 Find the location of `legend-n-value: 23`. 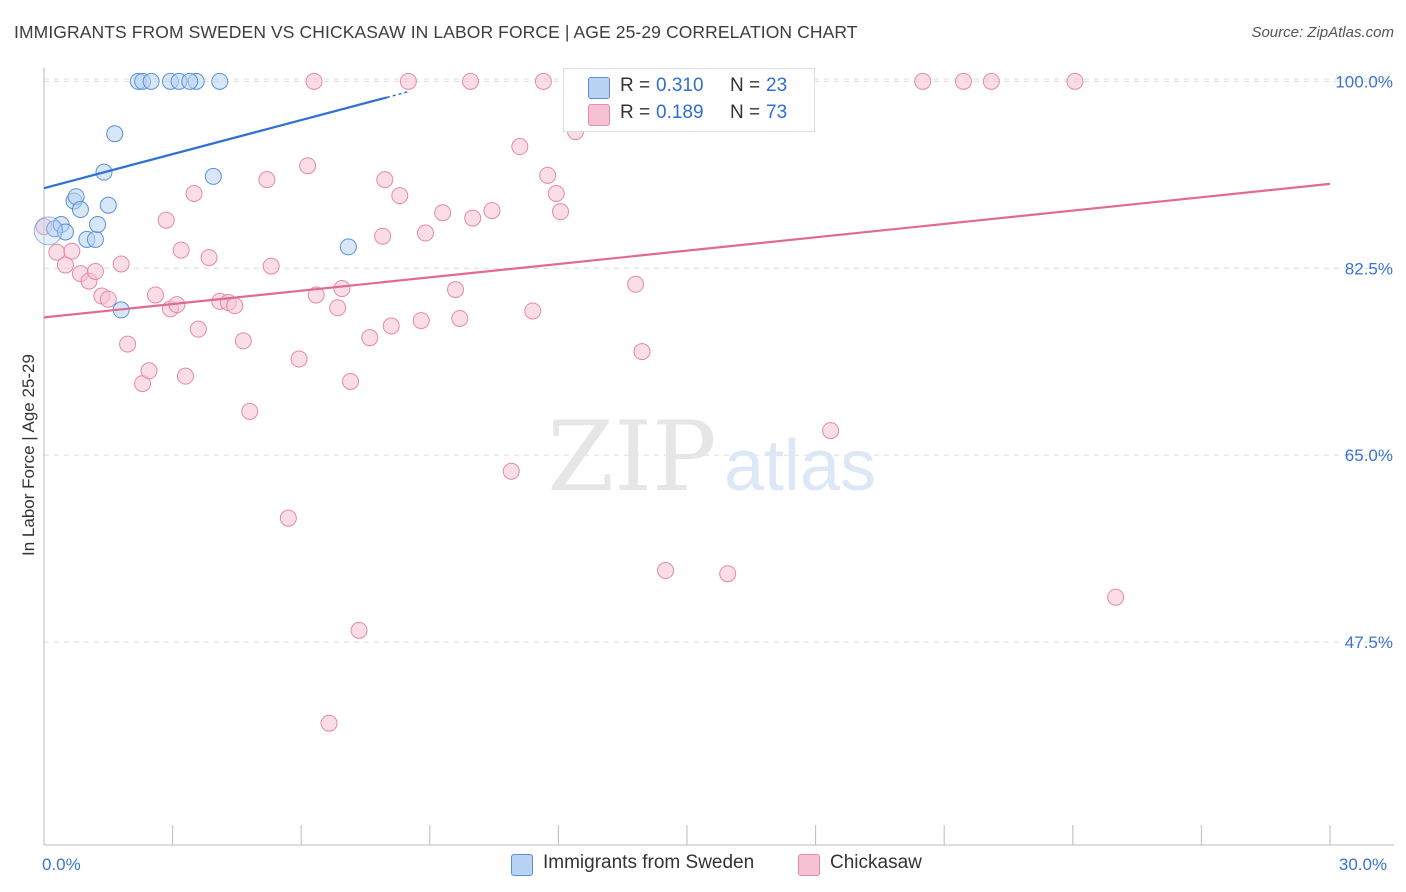

legend-n-value: 23 is located at coordinates (777, 85).